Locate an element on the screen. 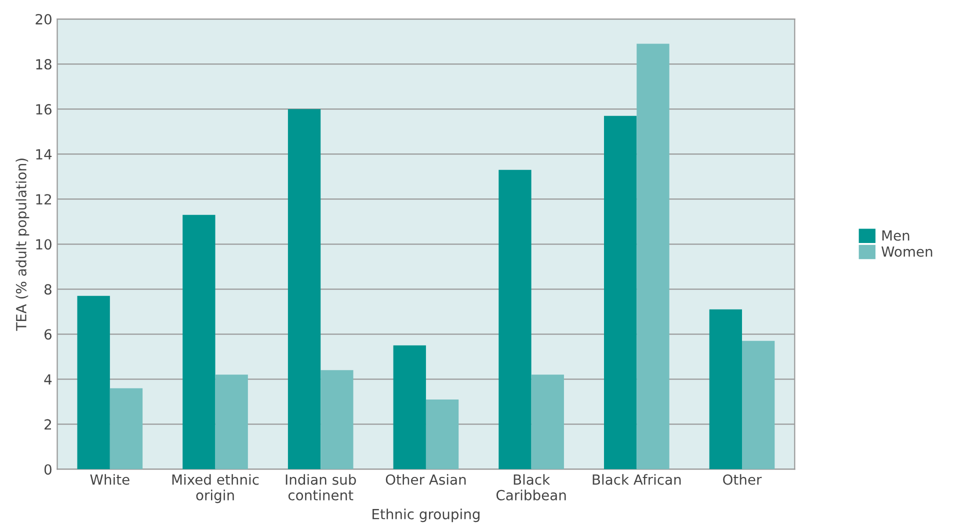  y-tick-label: 12 is located at coordinates (43, 199).